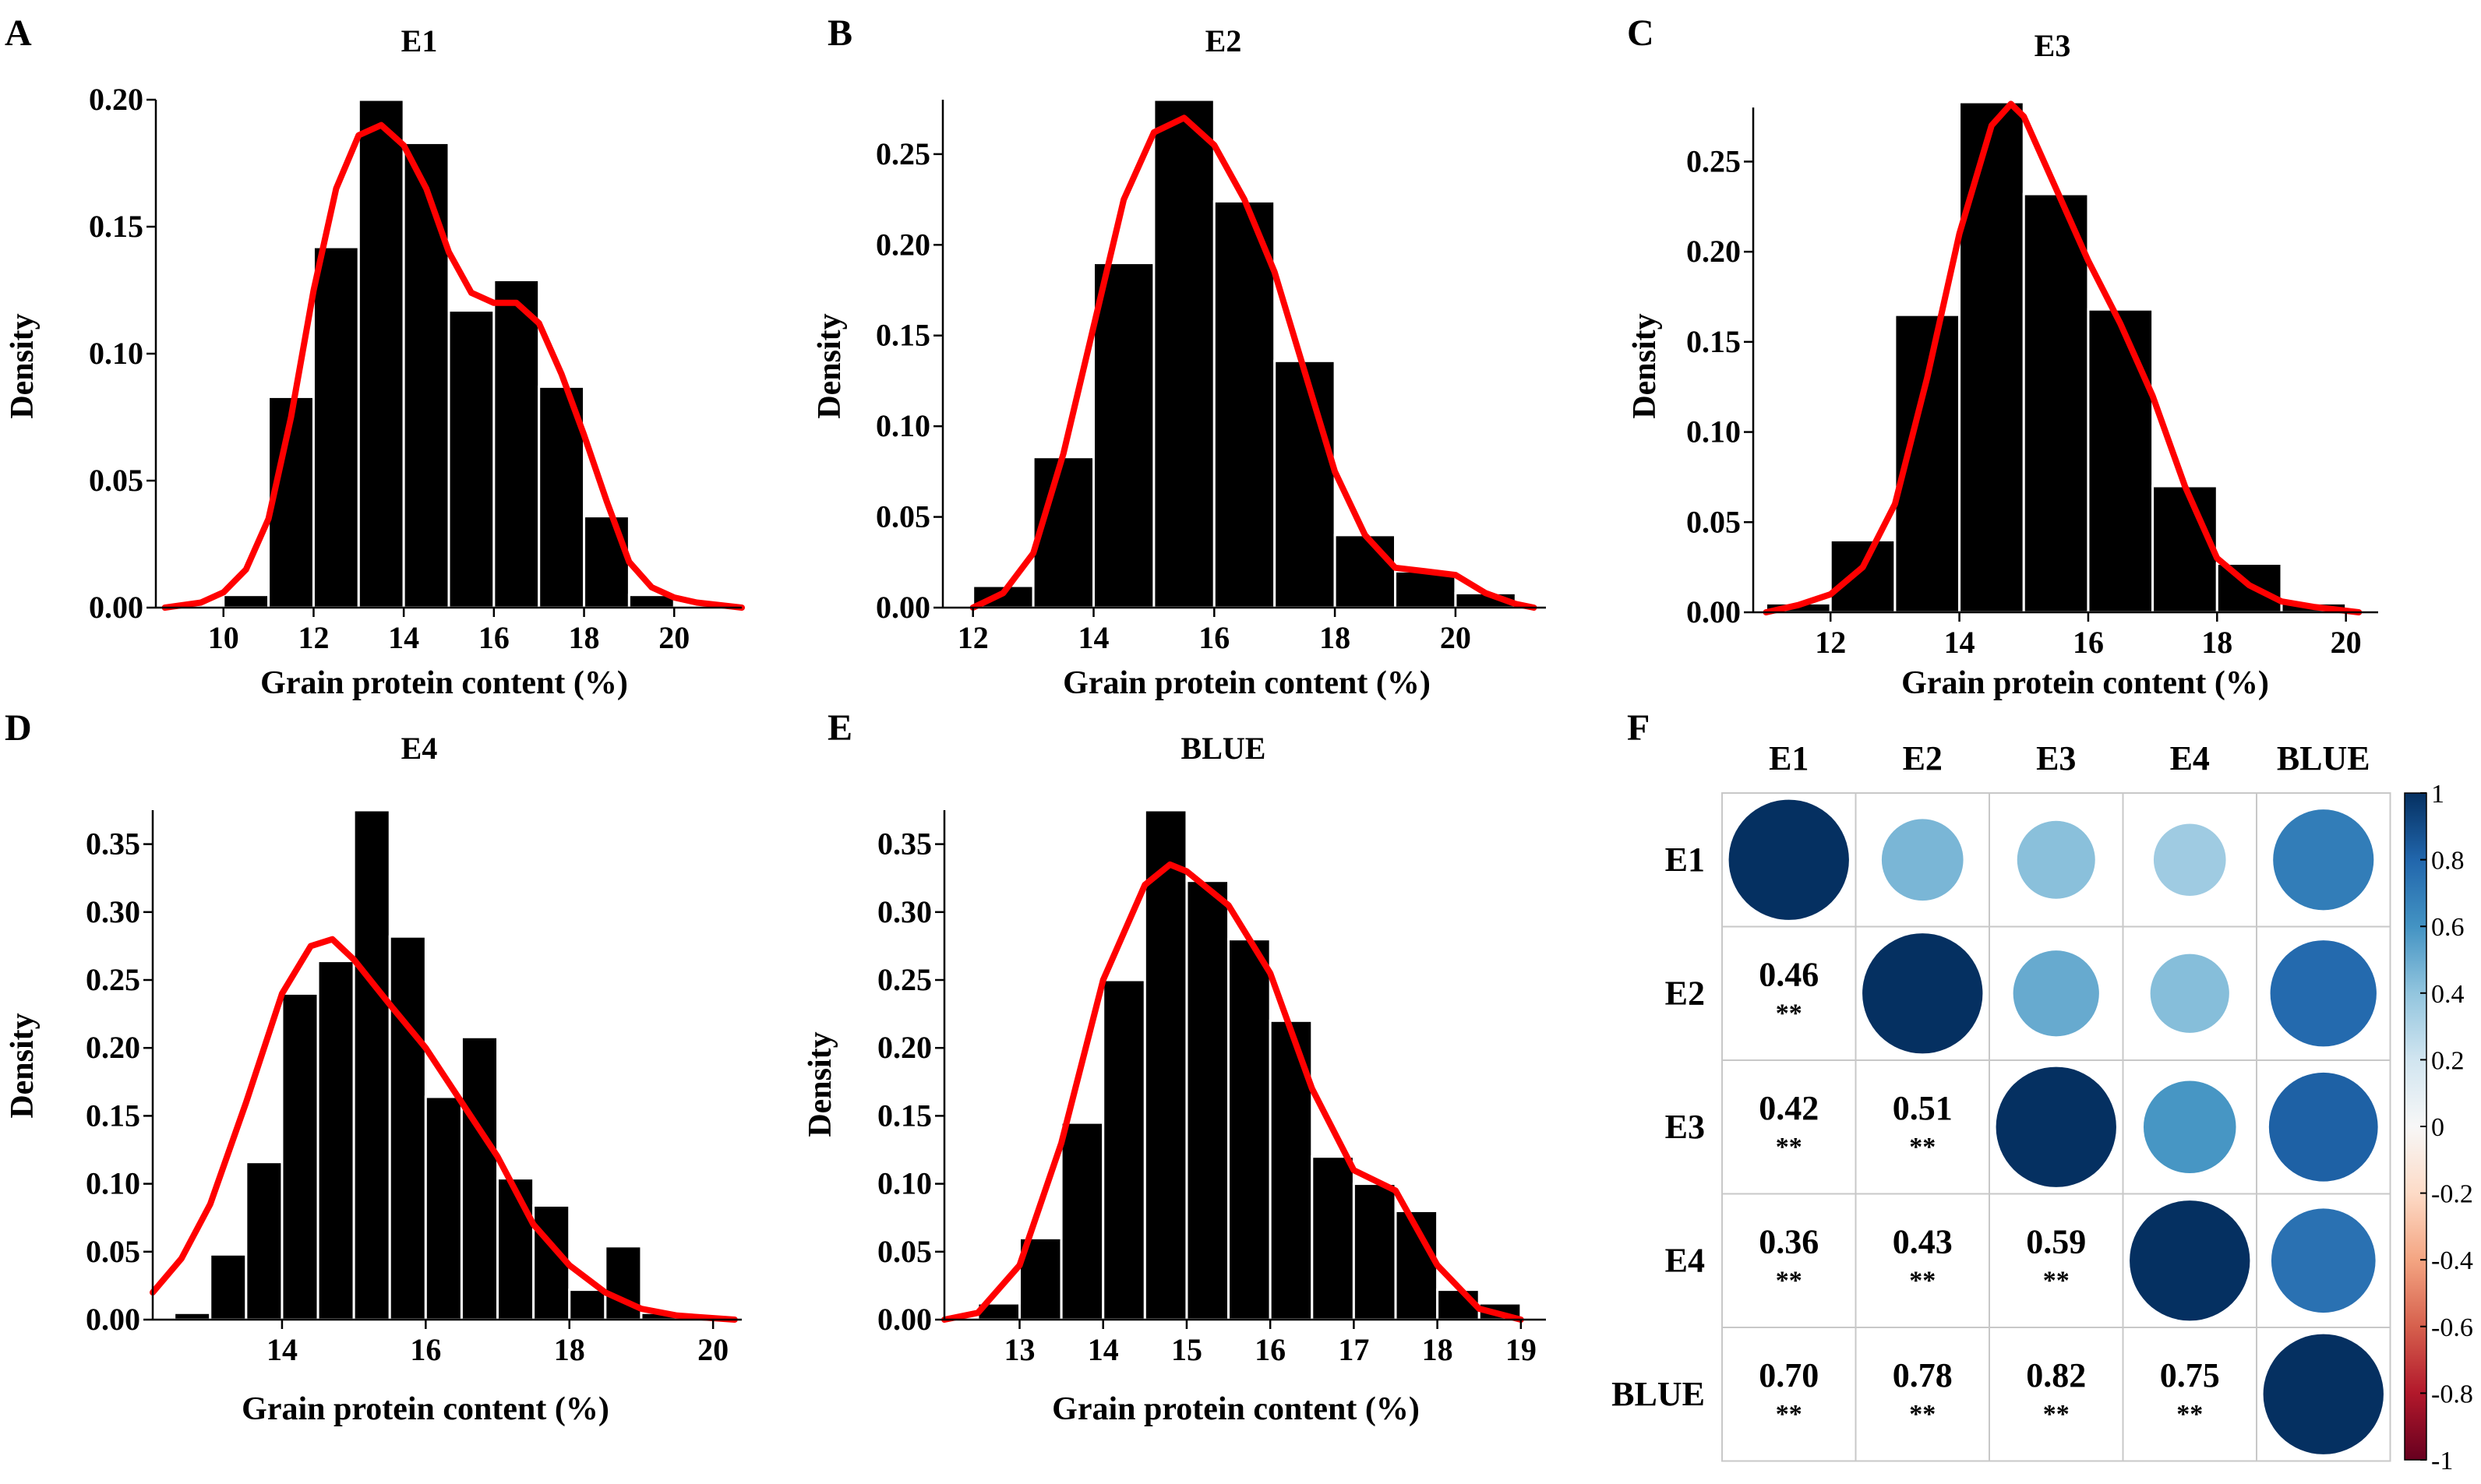 This screenshot has height=1484, width=2481. I want to click on correlation-value: 0.42, so click(1789, 1108).